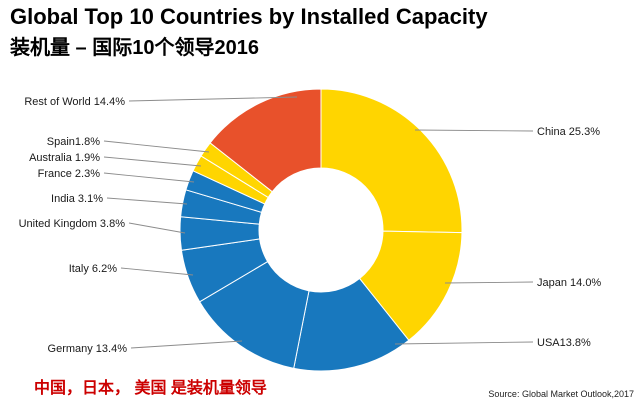 The width and height of the screenshot is (640, 409). I want to click on source-caption: Source: Global Market Outlook,2017, so click(561, 394).